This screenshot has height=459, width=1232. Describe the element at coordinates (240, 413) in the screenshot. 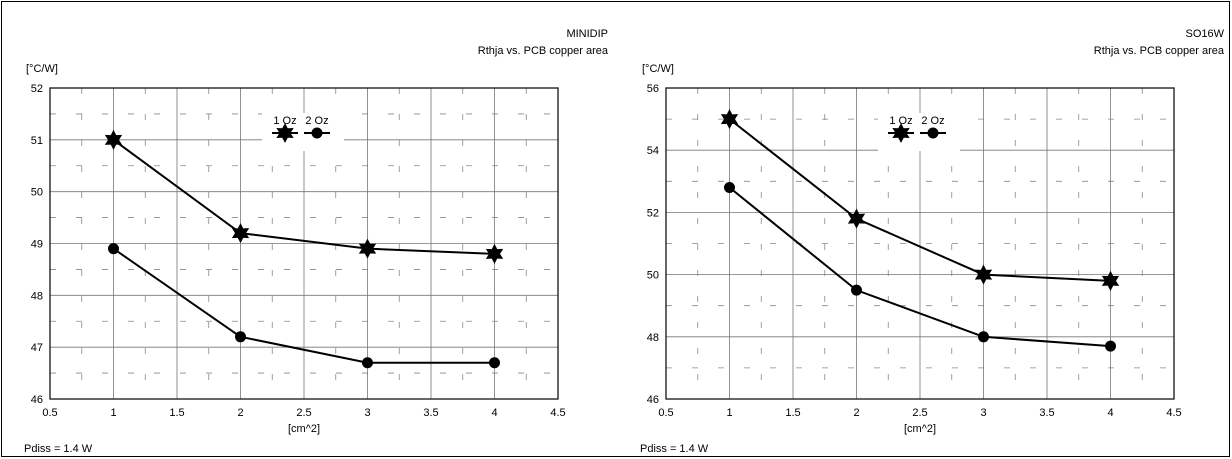

I see `chart0-x-tick-label: 2` at that location.